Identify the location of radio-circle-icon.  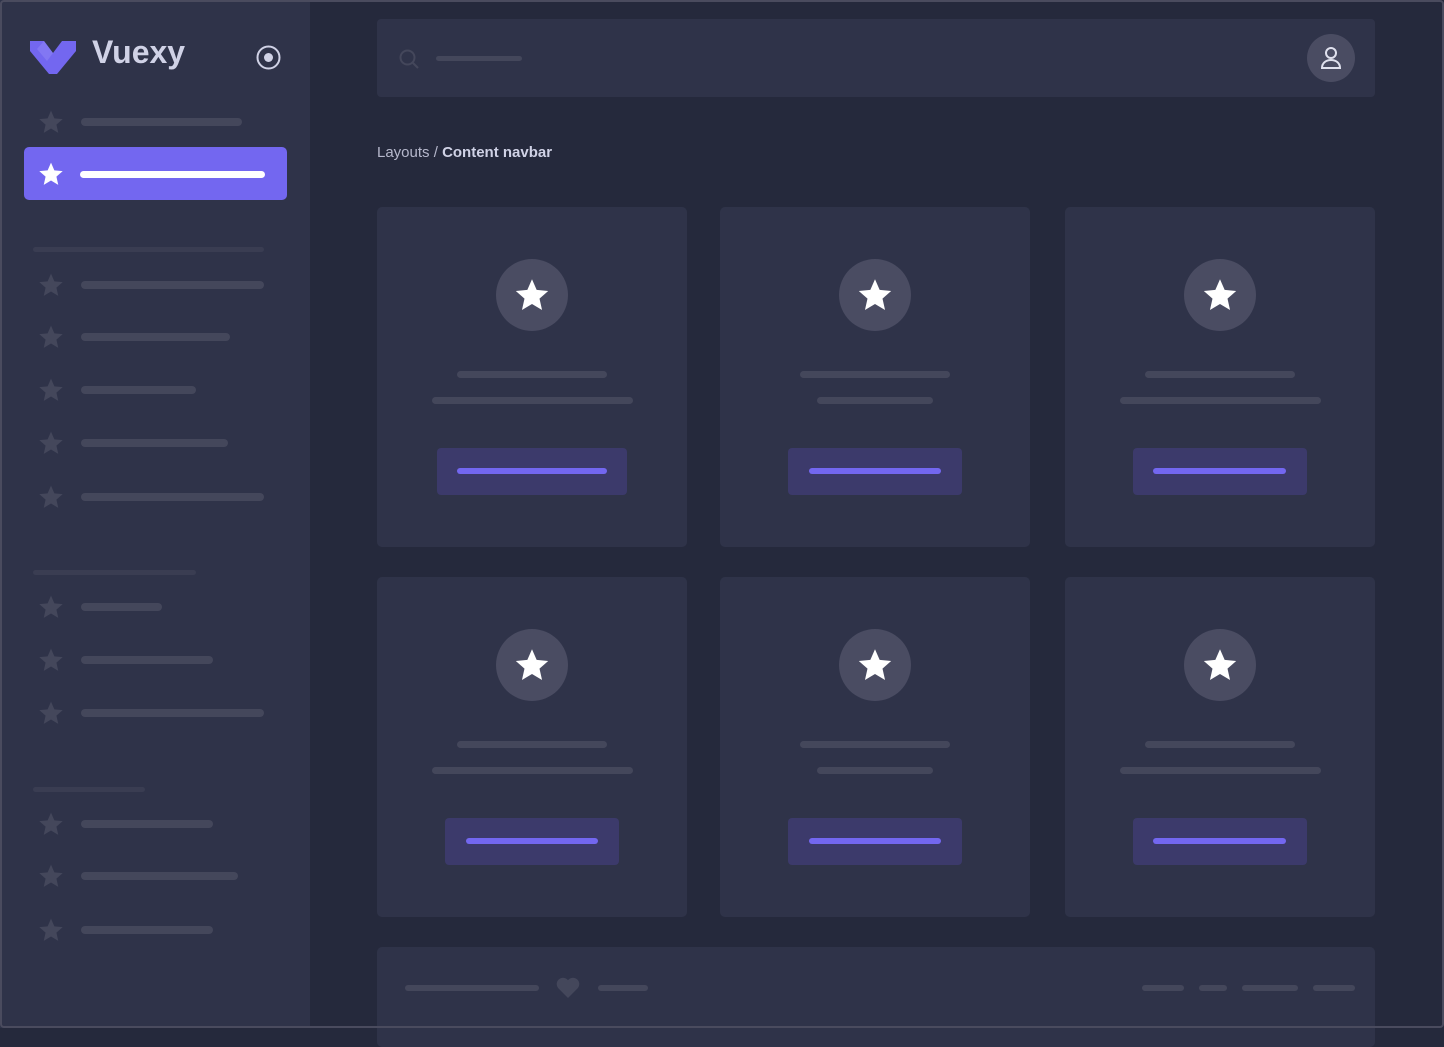
(268, 57).